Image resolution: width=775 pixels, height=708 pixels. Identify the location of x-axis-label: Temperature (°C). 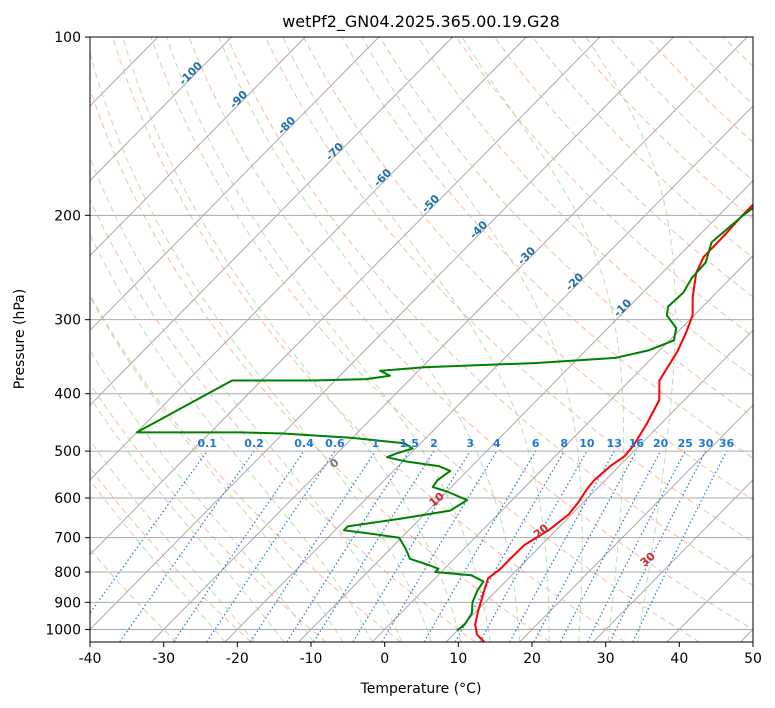
(421, 689).